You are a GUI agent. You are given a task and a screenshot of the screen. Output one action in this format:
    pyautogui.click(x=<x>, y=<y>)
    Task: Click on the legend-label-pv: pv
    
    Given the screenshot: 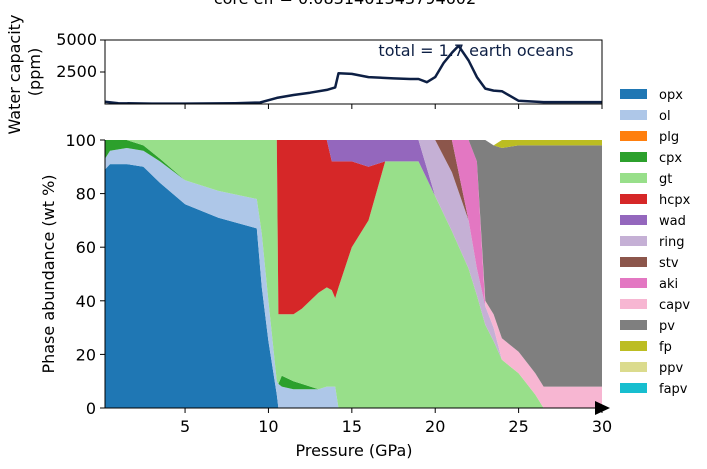 What is the action you would take?
    pyautogui.click(x=667, y=326)
    